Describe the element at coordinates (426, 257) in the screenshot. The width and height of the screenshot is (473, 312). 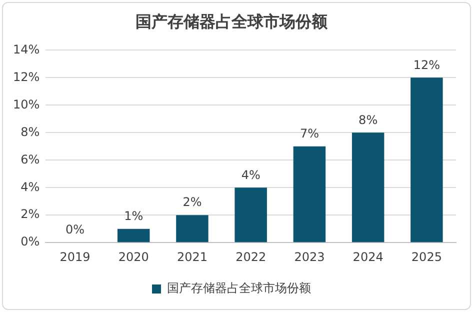
I see `x-tick-label: 2025` at that location.